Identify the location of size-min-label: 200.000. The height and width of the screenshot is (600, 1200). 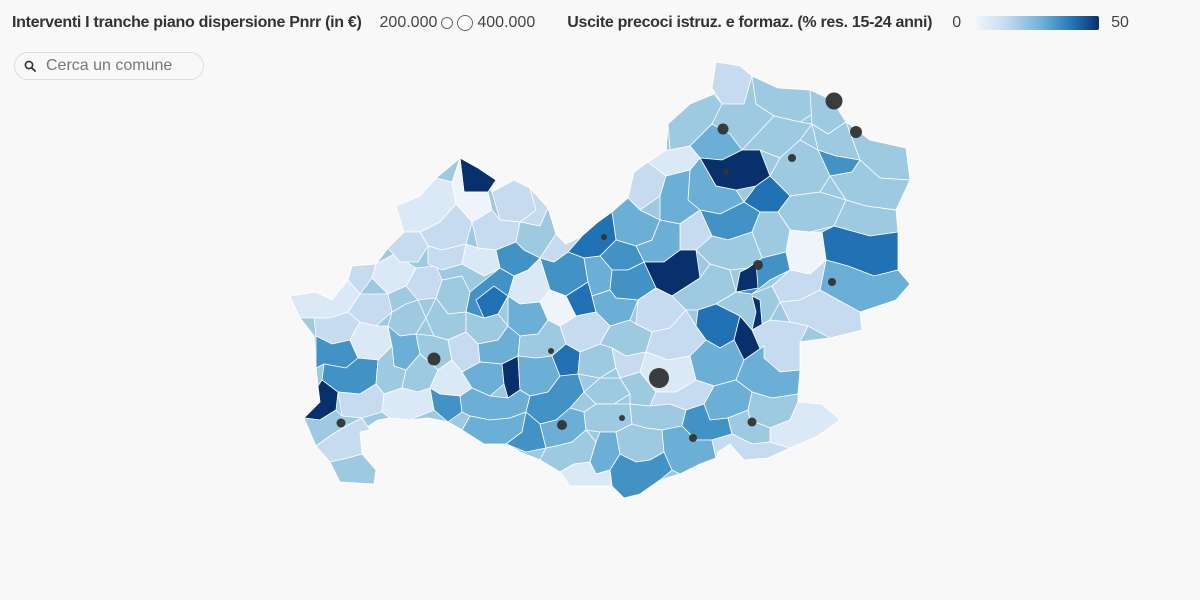
(408, 22).